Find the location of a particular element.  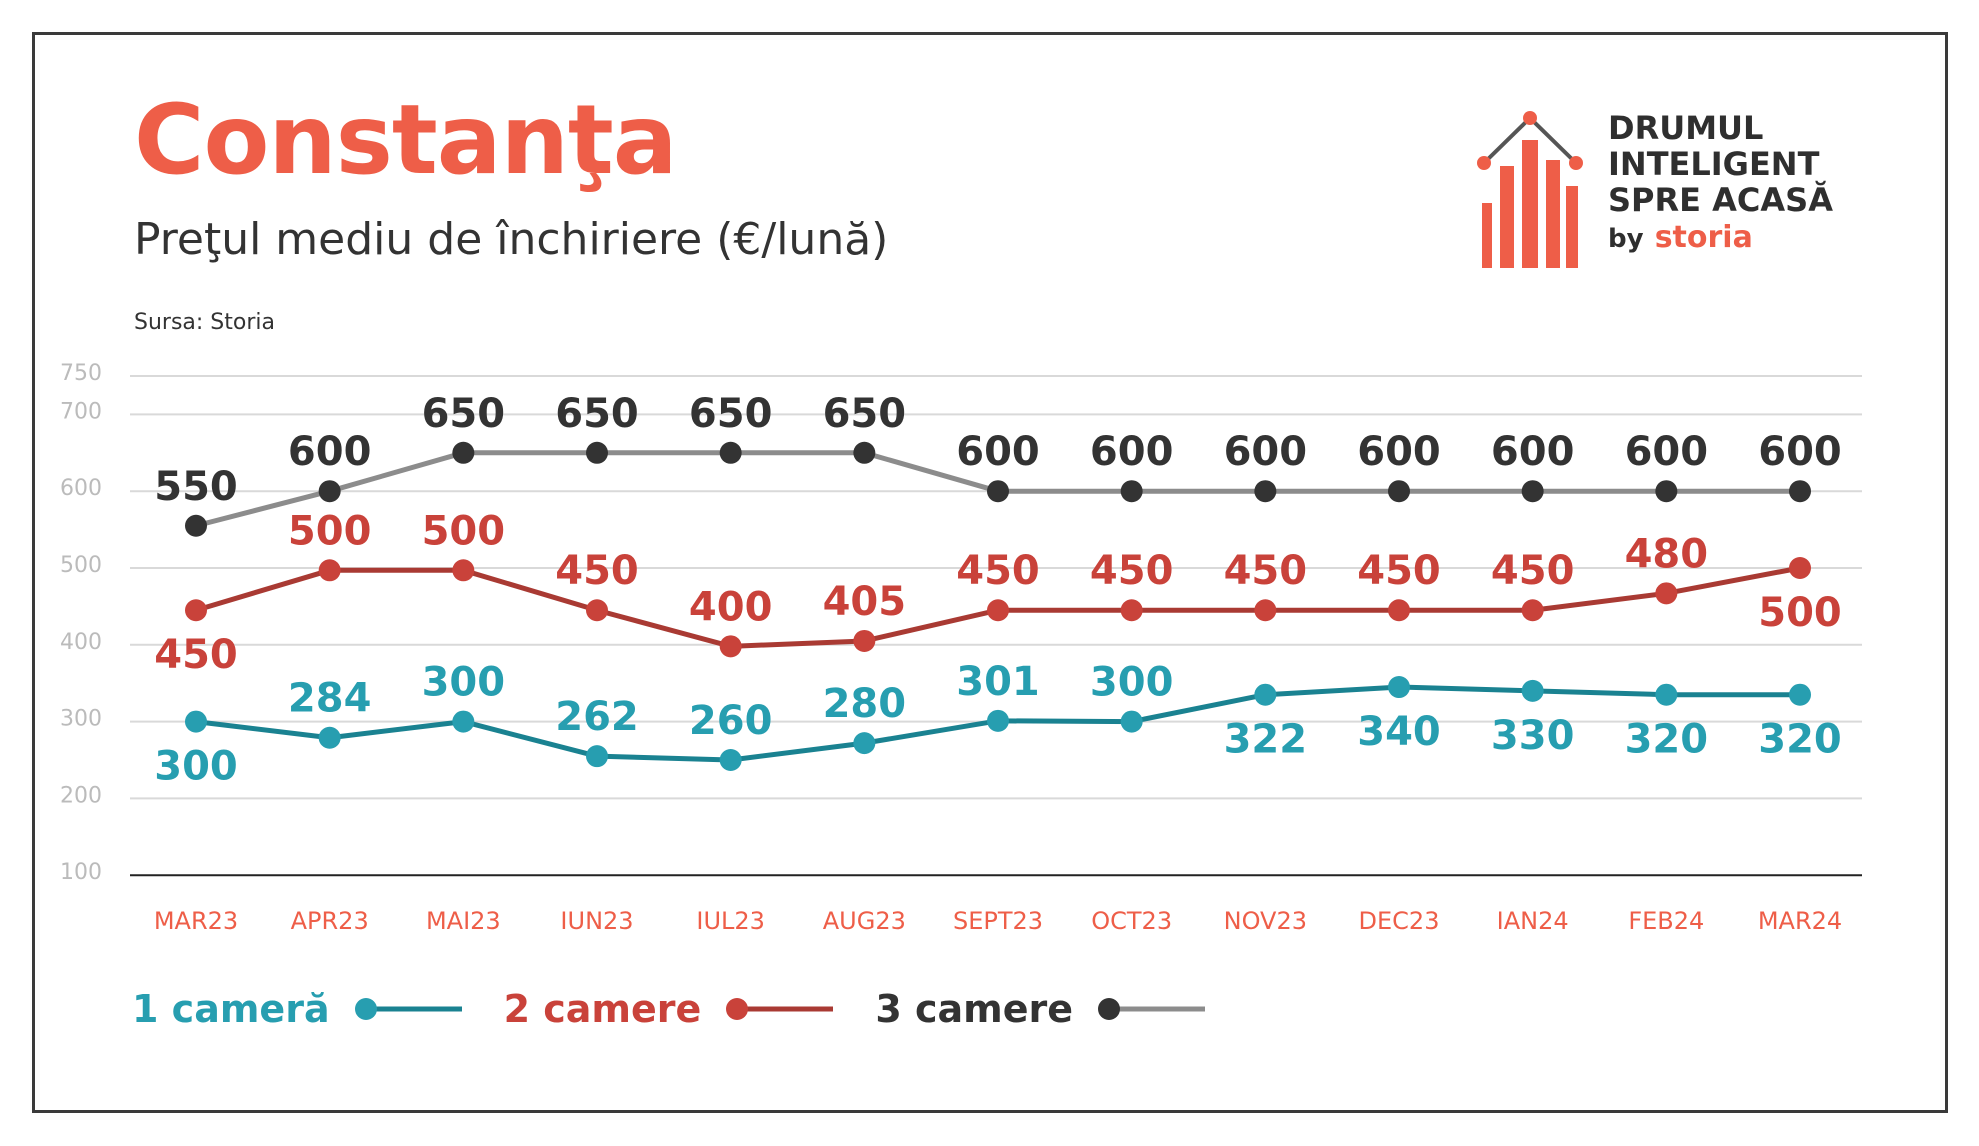

data-label: 301 is located at coordinates (998, 682).